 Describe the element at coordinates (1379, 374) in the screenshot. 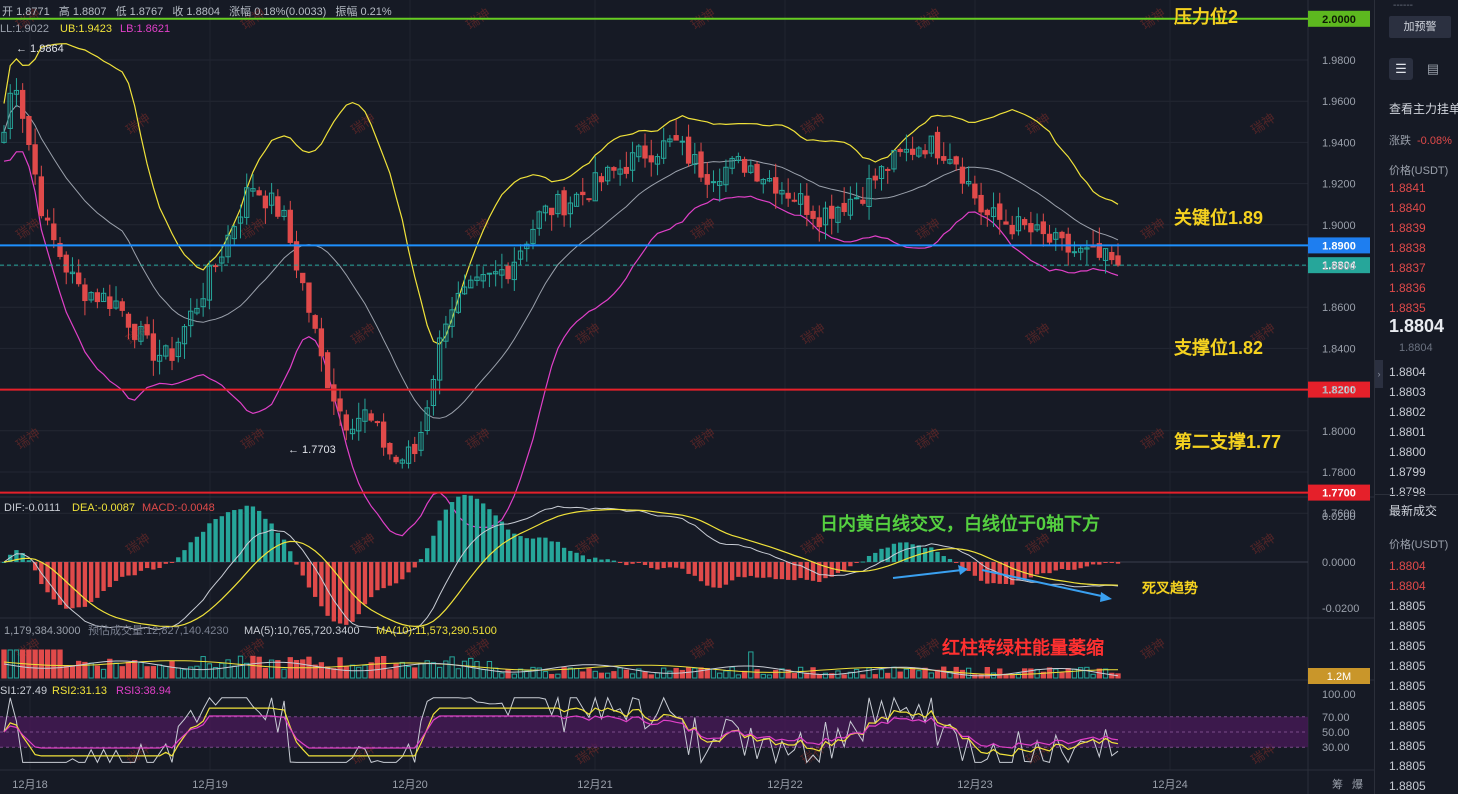

I see `collapse-handle: ›` at that location.